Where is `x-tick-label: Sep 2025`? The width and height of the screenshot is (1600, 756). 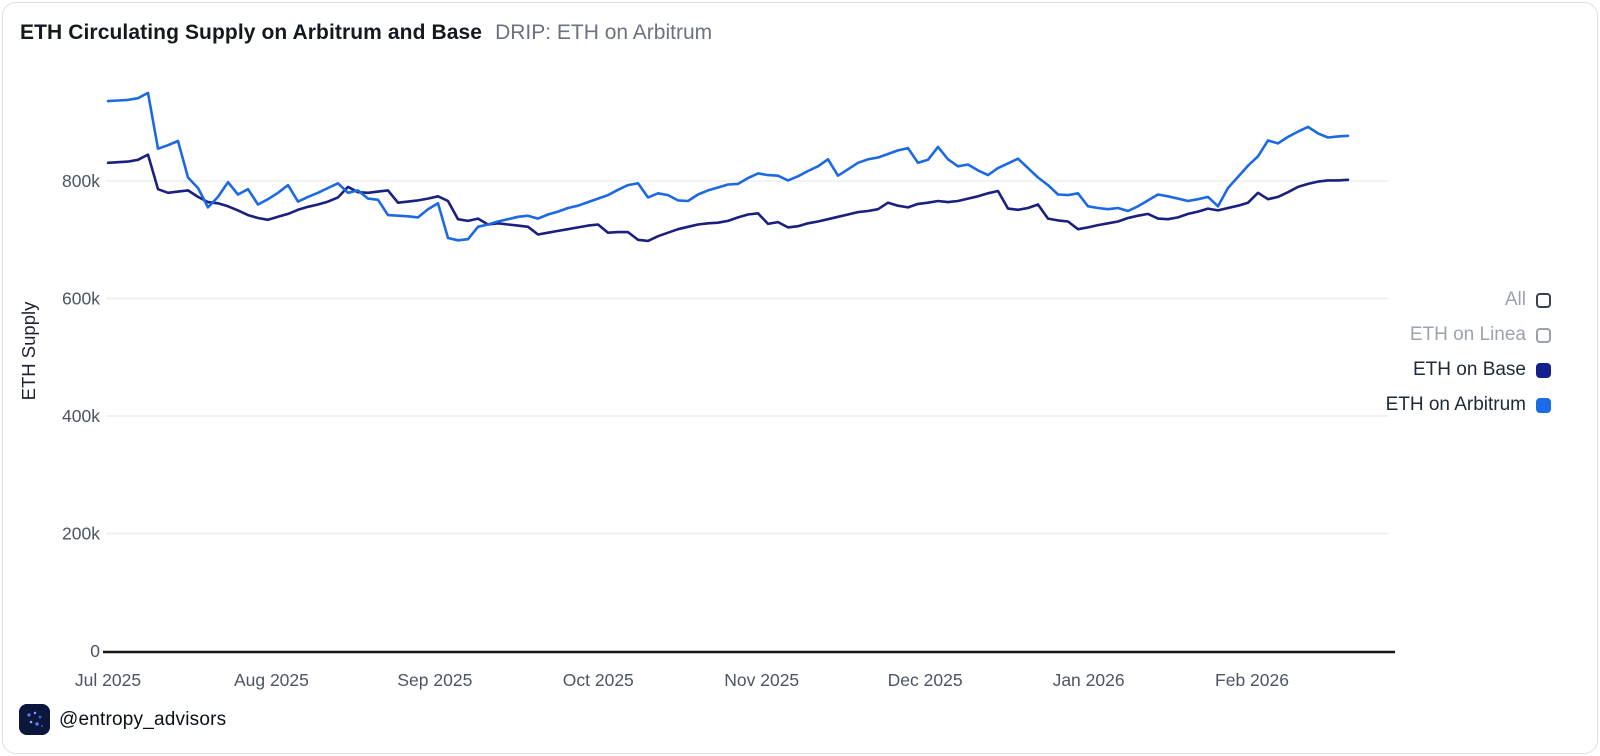 x-tick-label: Sep 2025 is located at coordinates (434, 680).